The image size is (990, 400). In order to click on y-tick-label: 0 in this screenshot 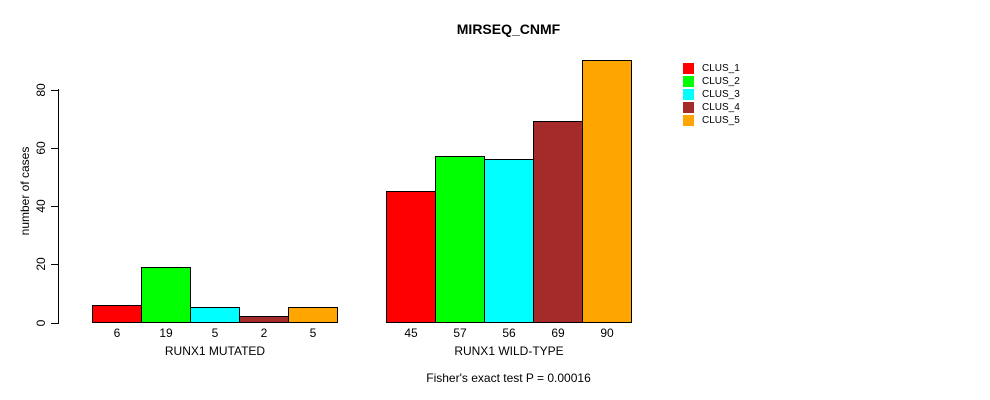, I will do `click(40, 322)`.